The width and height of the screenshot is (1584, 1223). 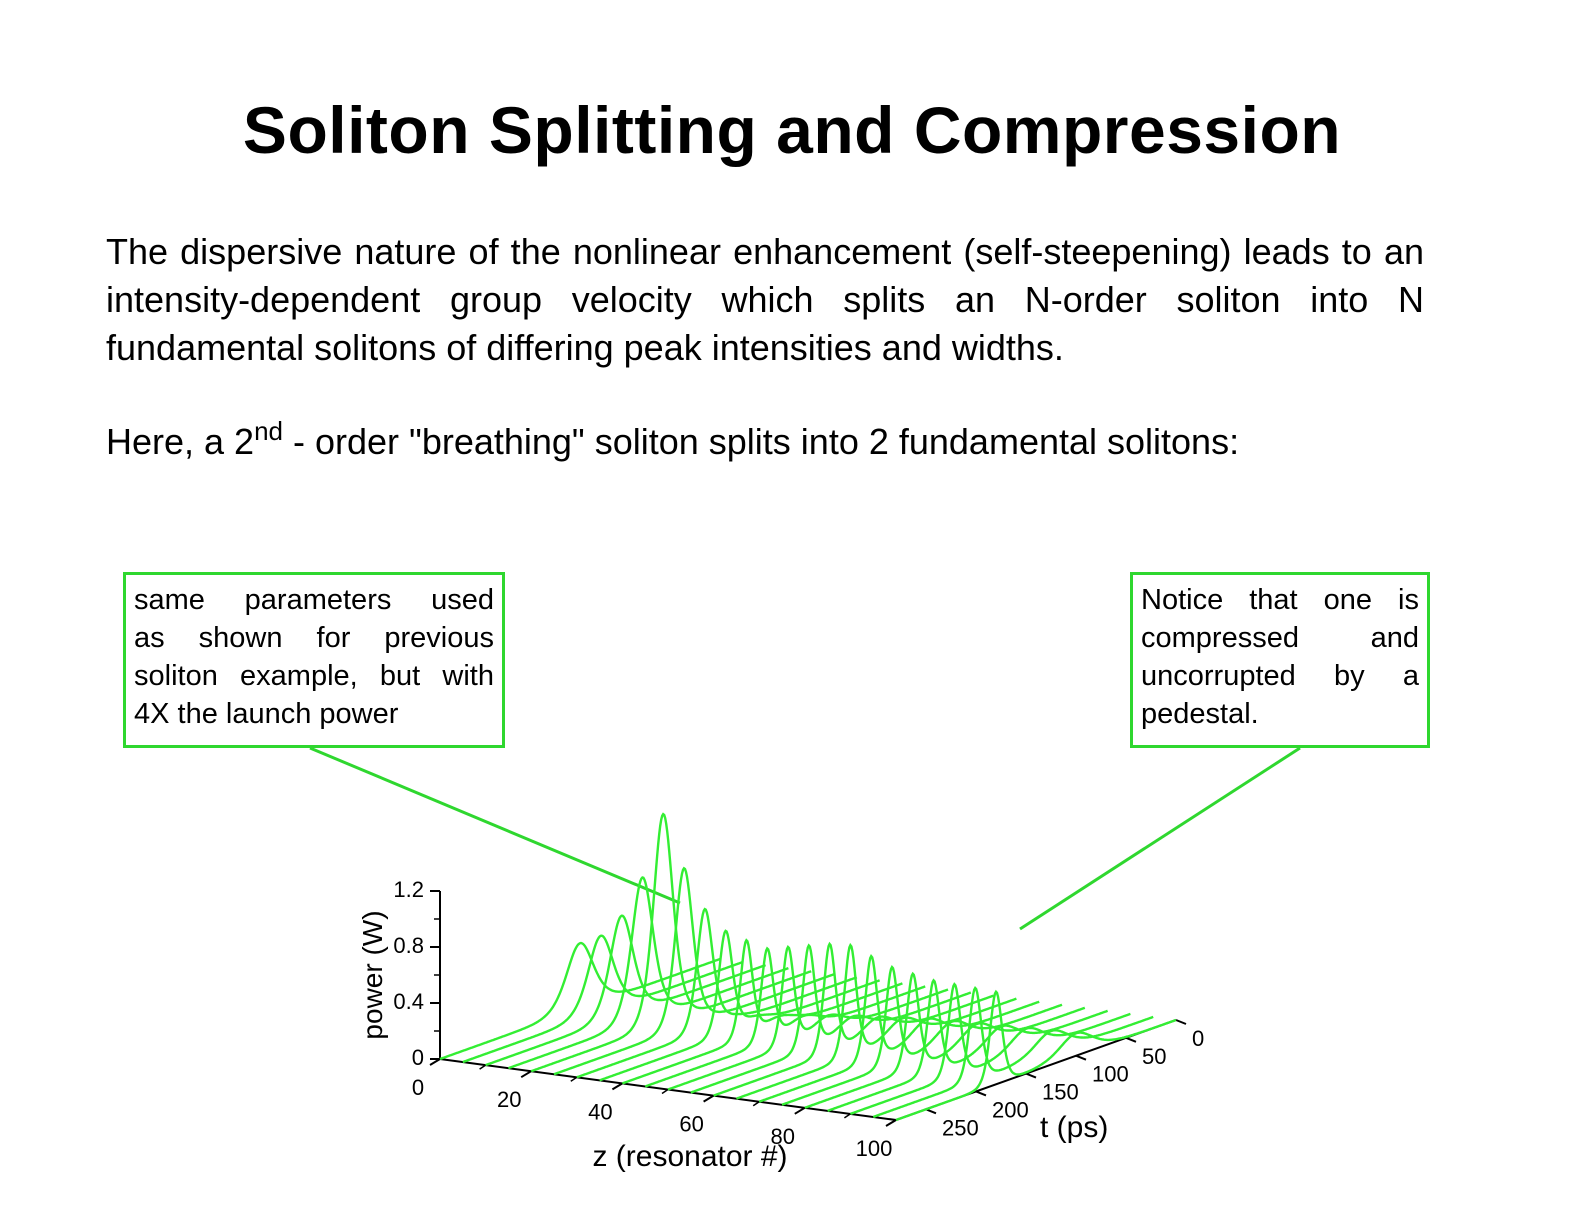 I want to click on left-callout-connector, so click(x=495, y=825).